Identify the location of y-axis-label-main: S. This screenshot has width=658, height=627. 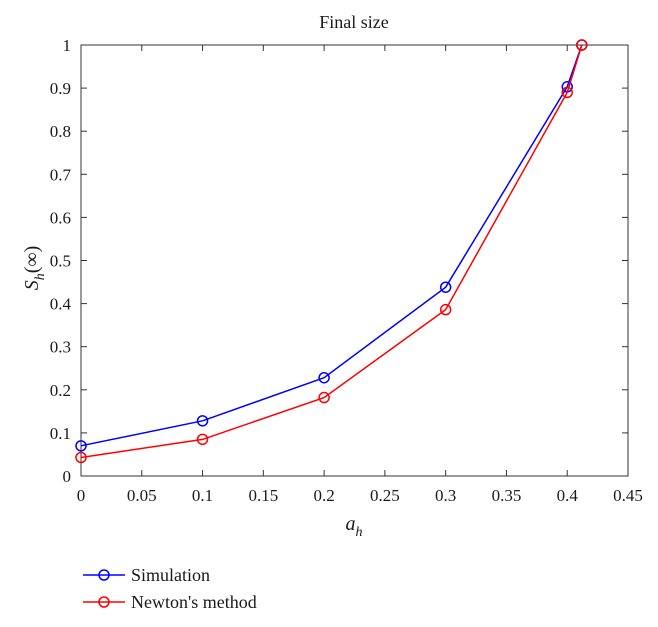
(32, 285).